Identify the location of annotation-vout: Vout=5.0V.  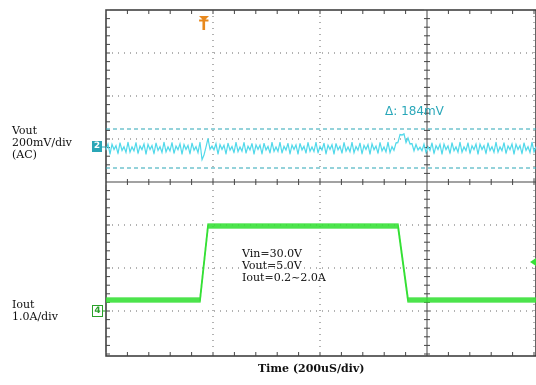
(272, 265).